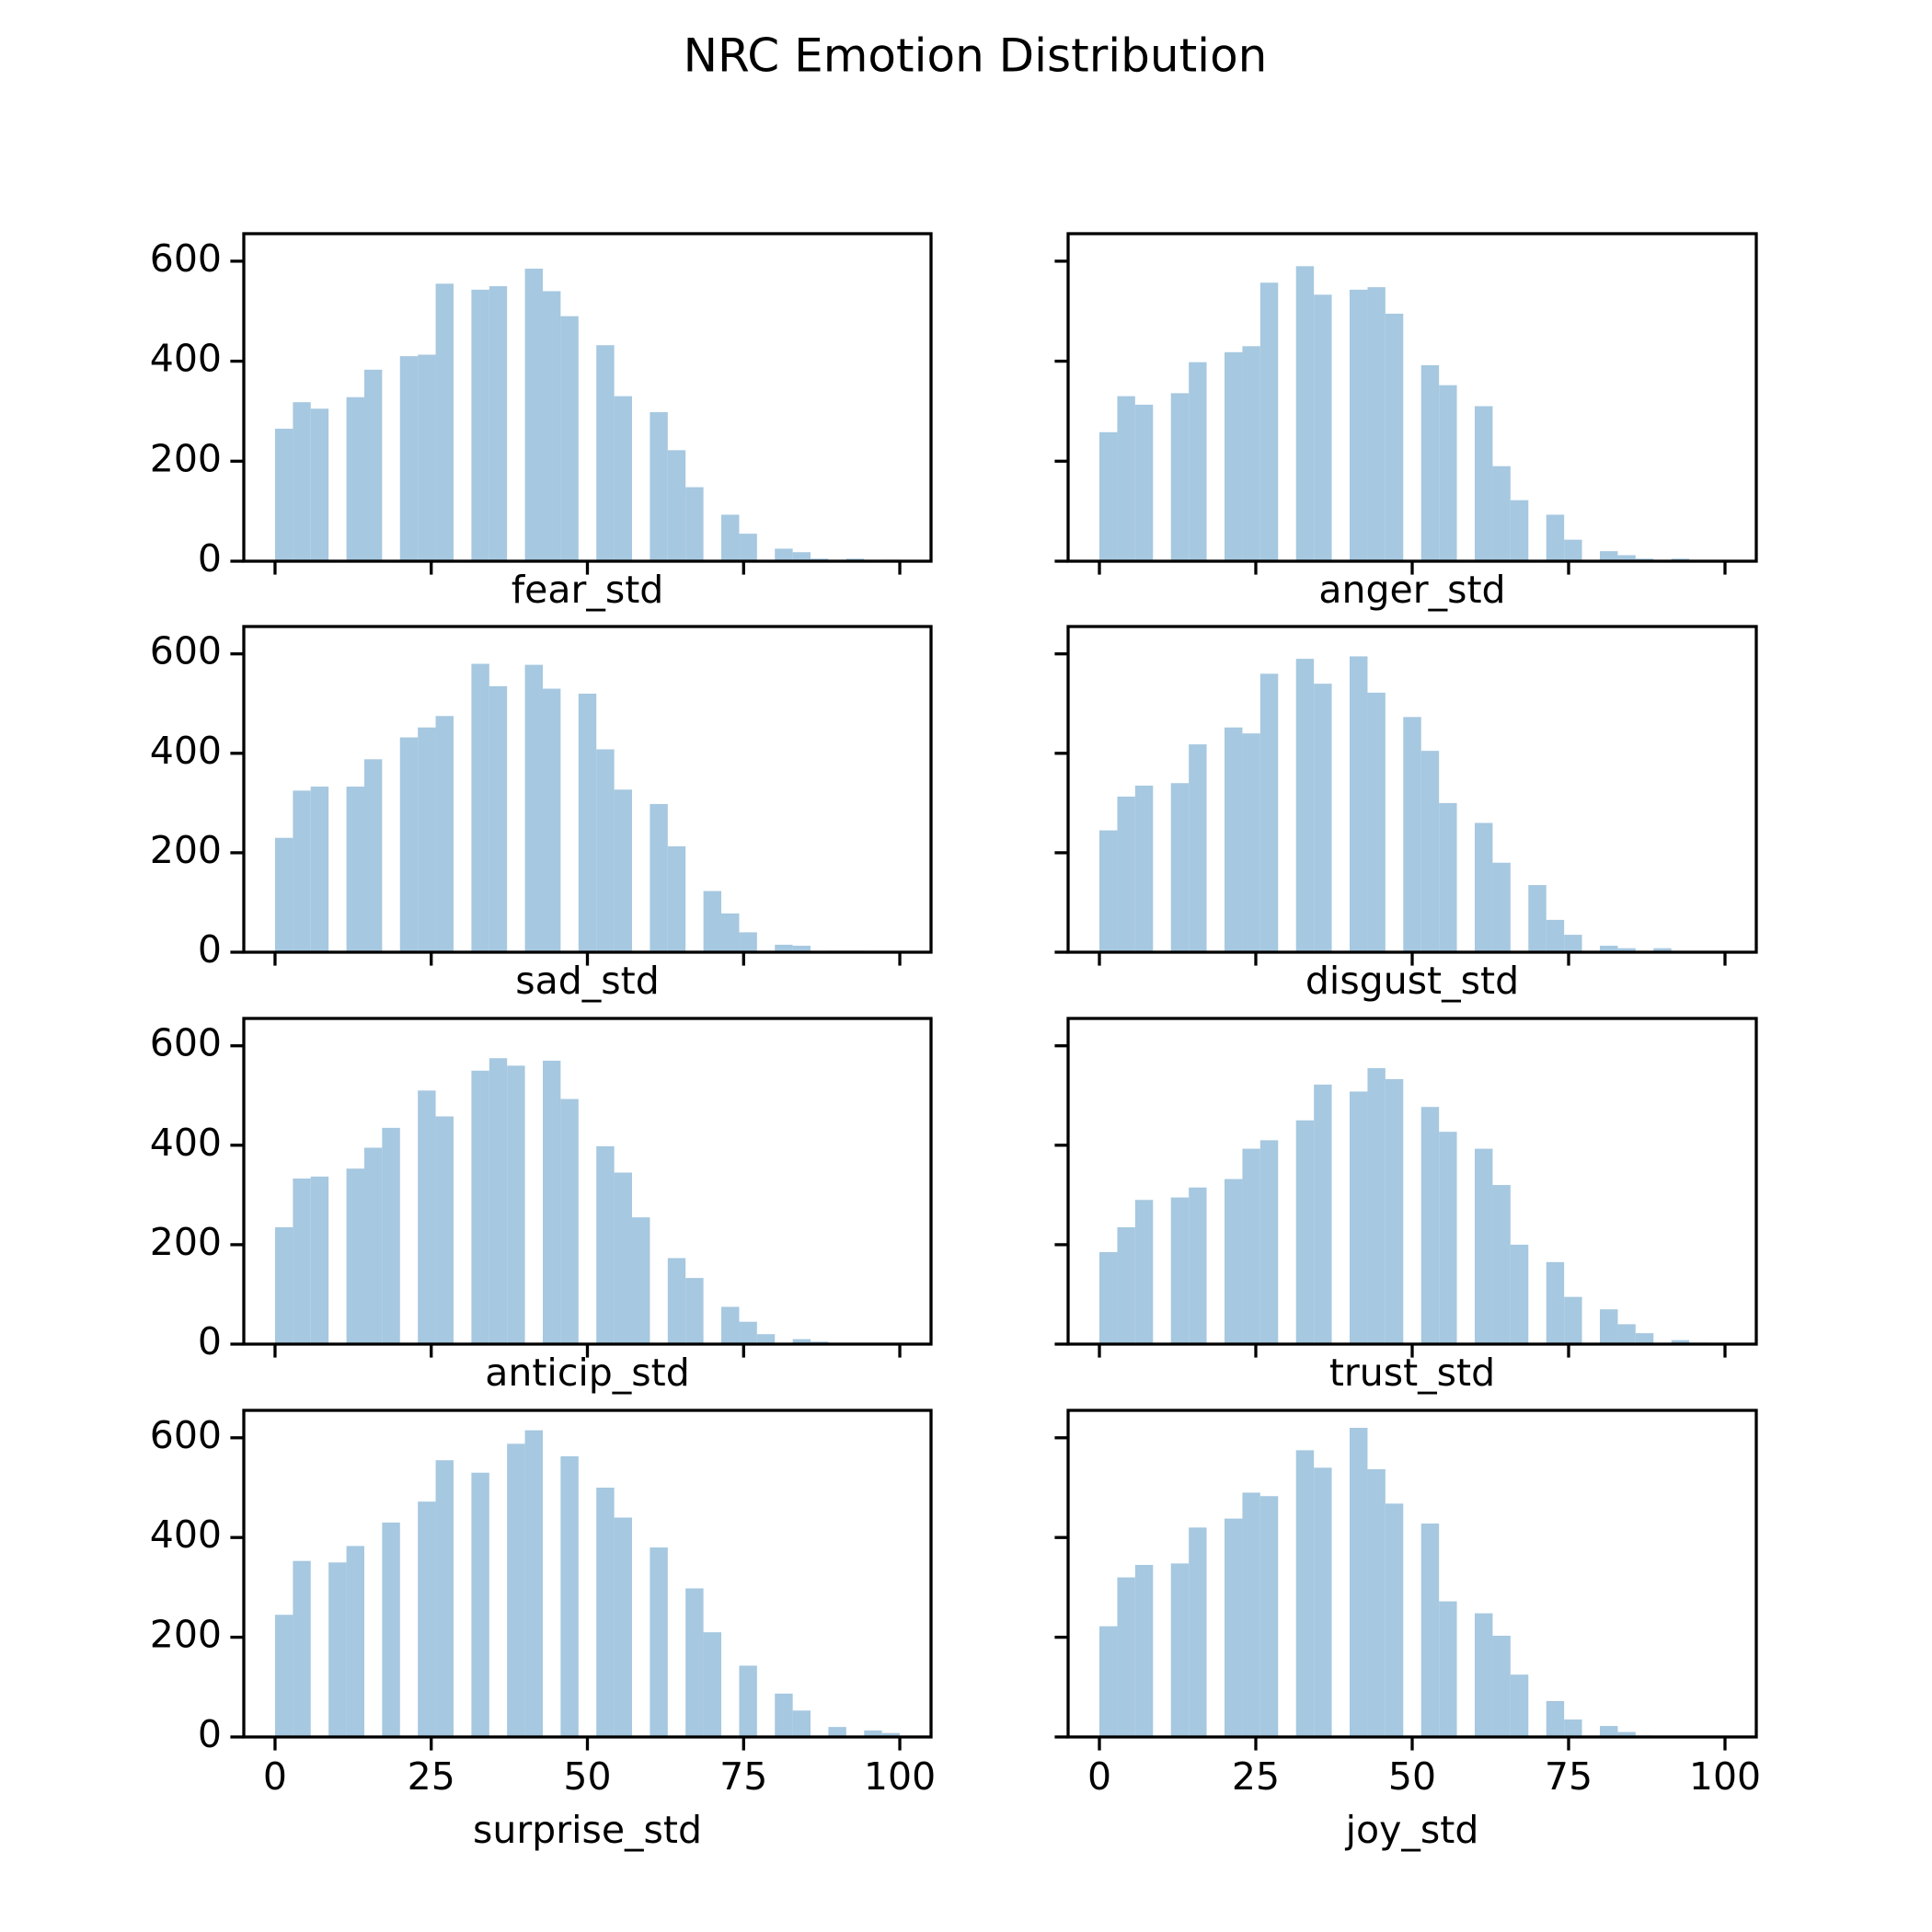  Describe the element at coordinates (186, 258) in the screenshot. I see `y-tick-label: 600` at that location.